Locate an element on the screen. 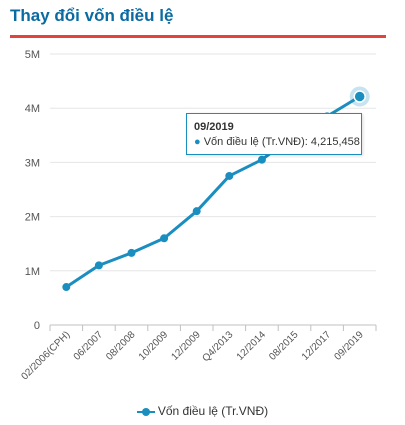  tooltip-series-label: Vốn điều lệ (Tr.VNĐ): is located at coordinates (255, 142).